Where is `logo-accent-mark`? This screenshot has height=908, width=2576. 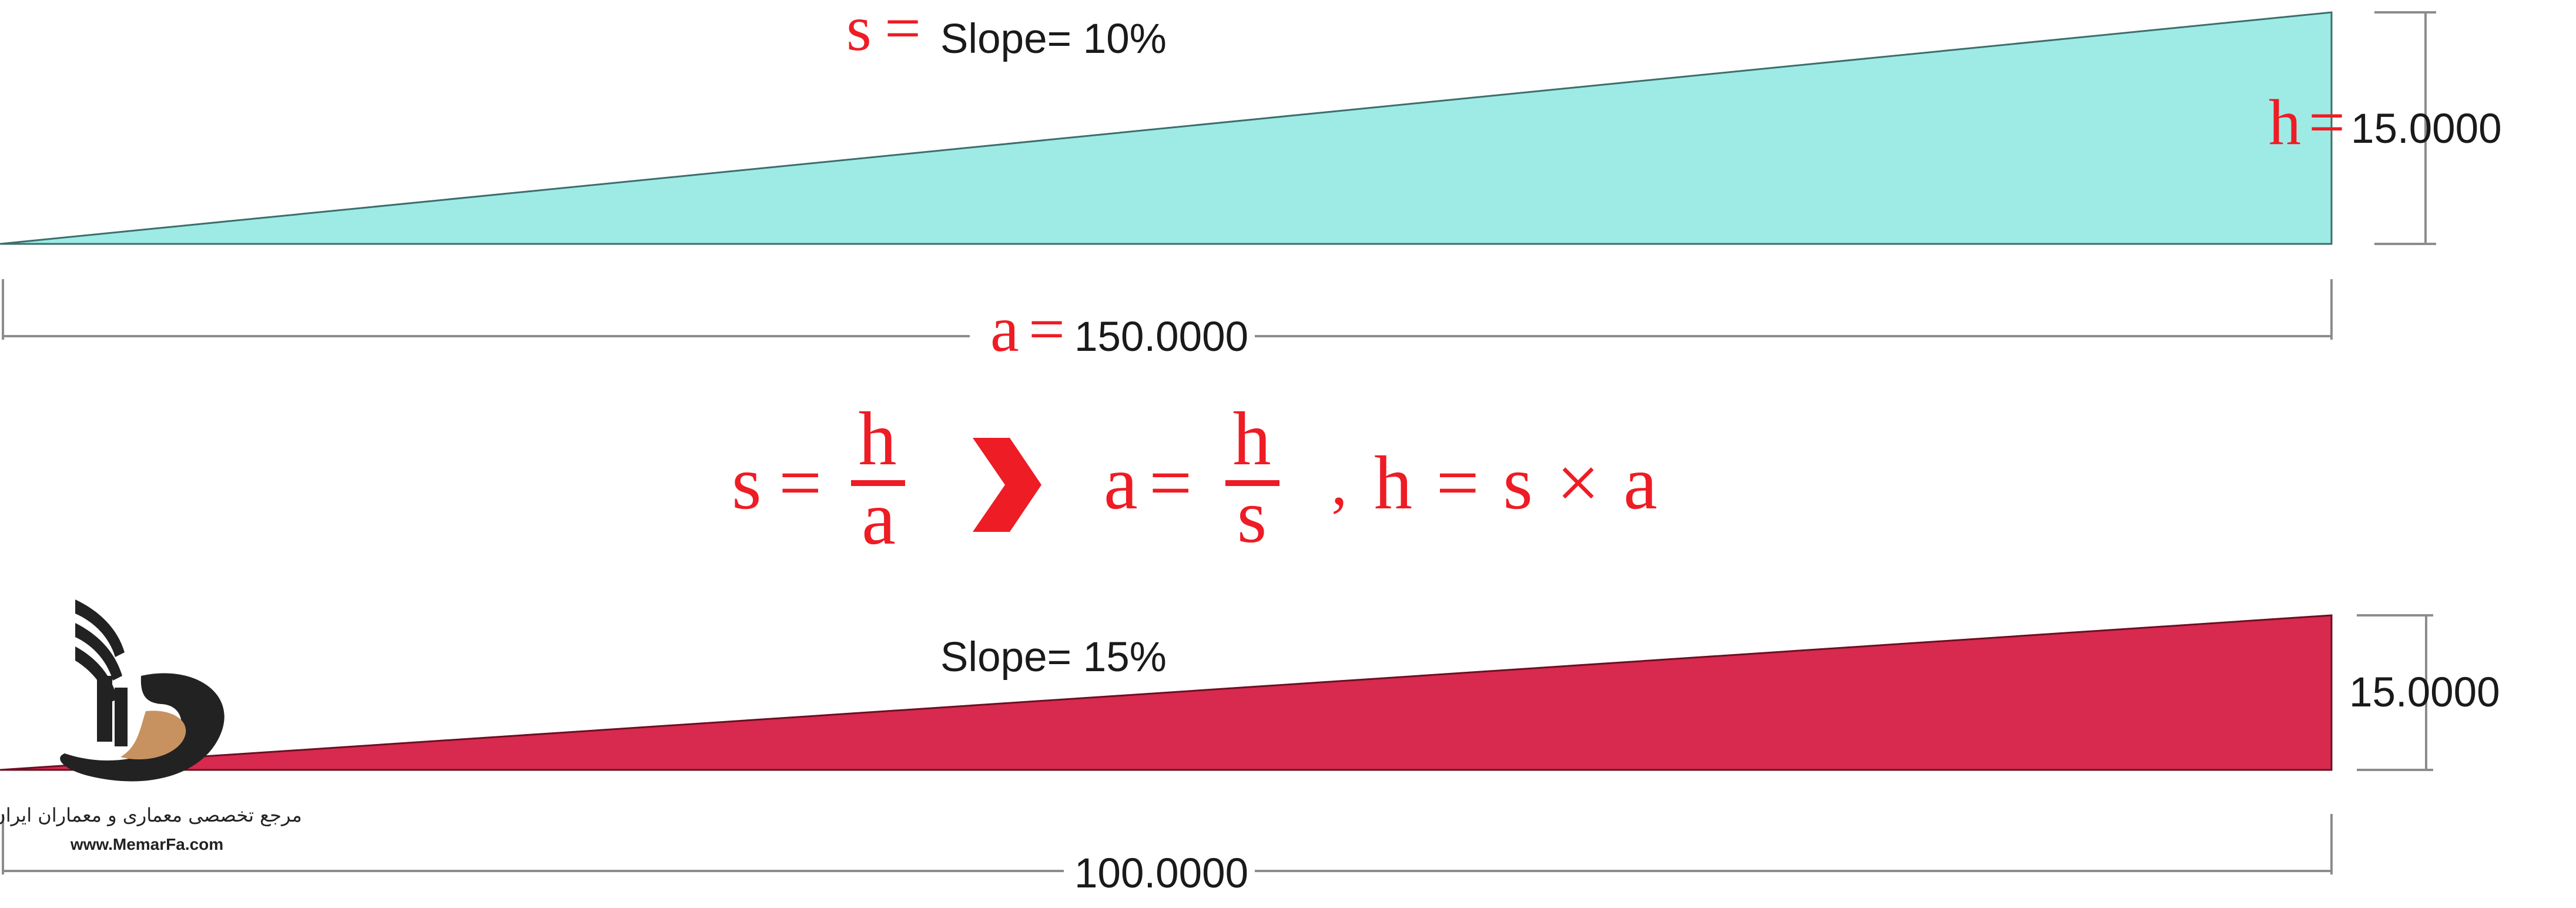 logo-accent-mark is located at coordinates (153, 735).